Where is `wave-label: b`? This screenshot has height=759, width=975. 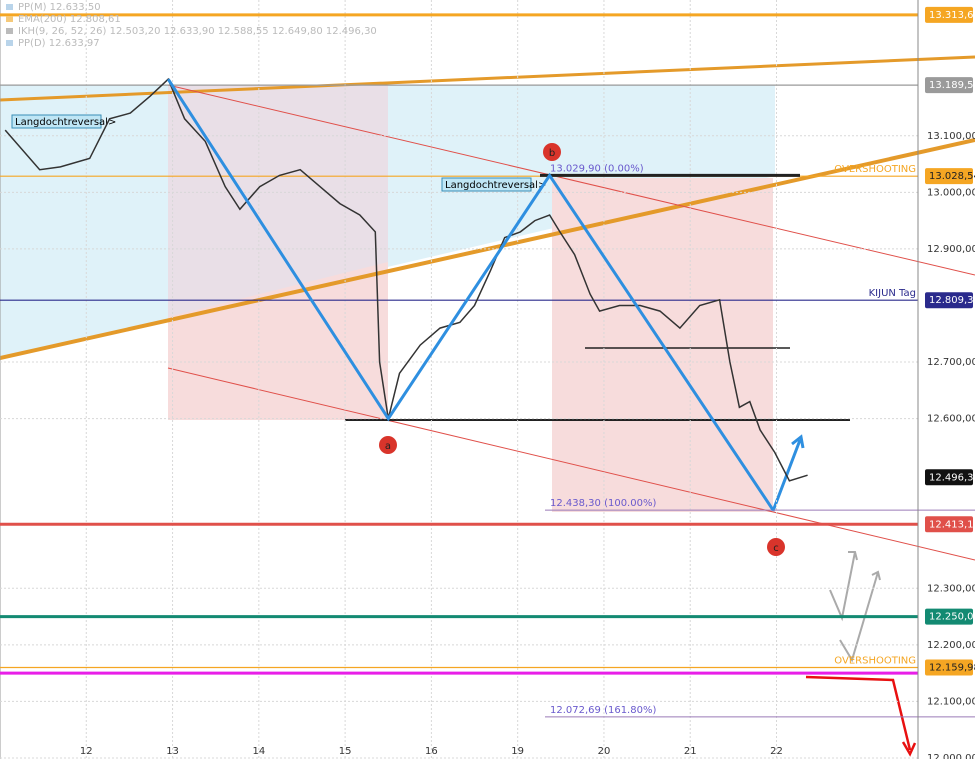
wave-label: b is located at coordinates (552, 153).